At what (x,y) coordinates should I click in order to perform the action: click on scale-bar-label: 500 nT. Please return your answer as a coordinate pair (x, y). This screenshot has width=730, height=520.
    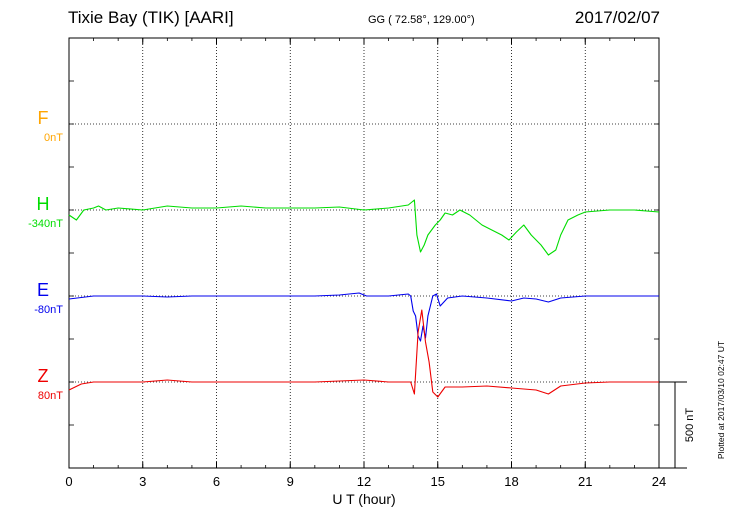
    Looking at the image, I should click on (690, 425).